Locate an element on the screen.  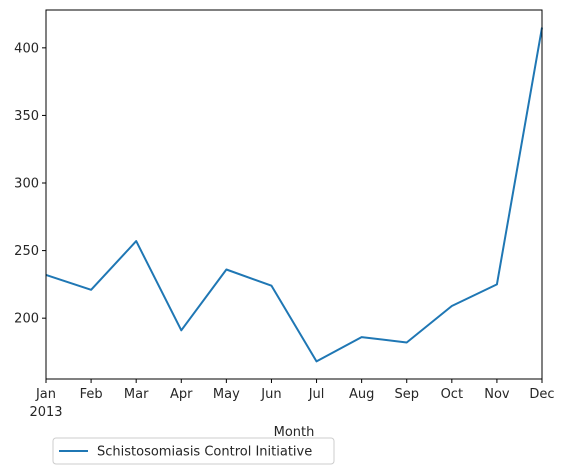
x-tick-label: Jul is located at coordinates (316, 394).